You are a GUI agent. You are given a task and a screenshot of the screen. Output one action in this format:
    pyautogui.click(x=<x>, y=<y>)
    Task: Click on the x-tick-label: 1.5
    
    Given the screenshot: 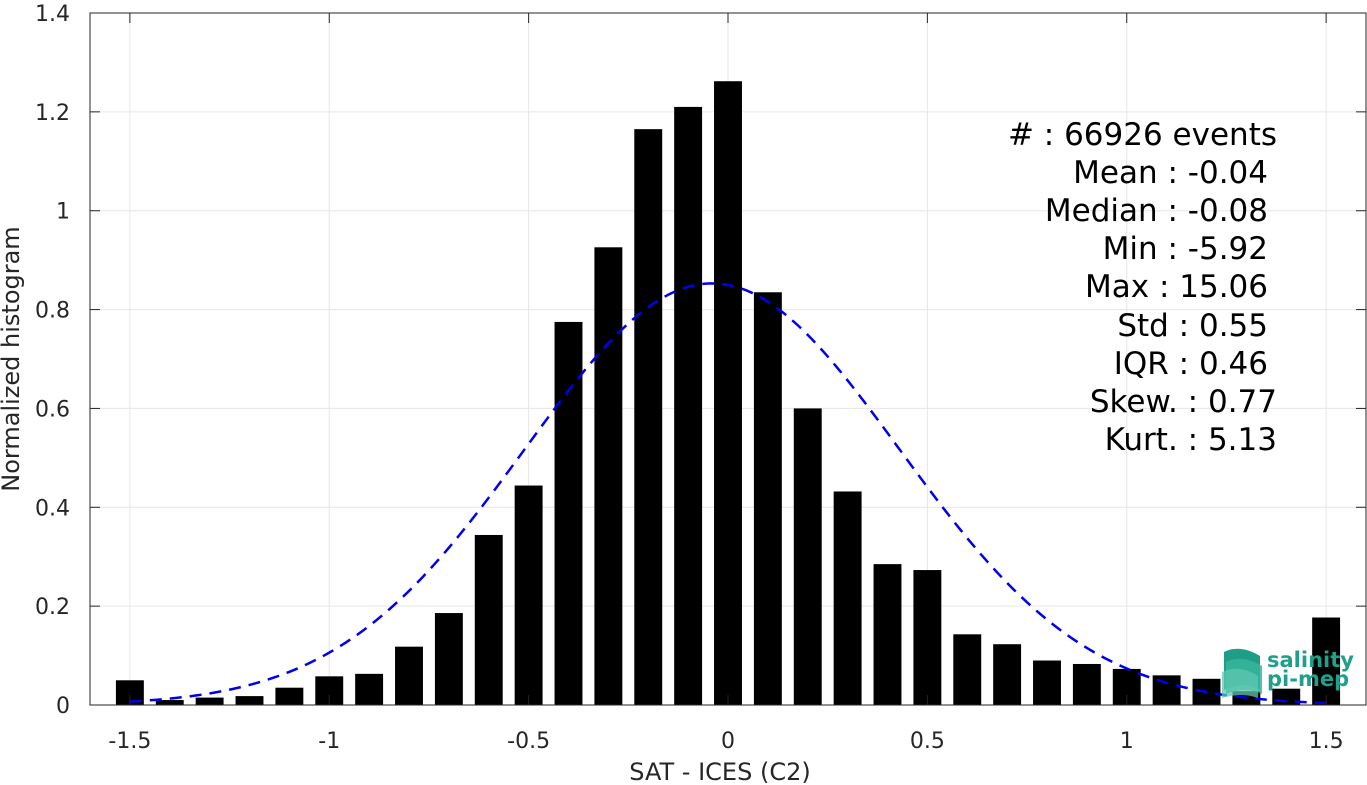 What is the action you would take?
    pyautogui.click(x=1326, y=741)
    